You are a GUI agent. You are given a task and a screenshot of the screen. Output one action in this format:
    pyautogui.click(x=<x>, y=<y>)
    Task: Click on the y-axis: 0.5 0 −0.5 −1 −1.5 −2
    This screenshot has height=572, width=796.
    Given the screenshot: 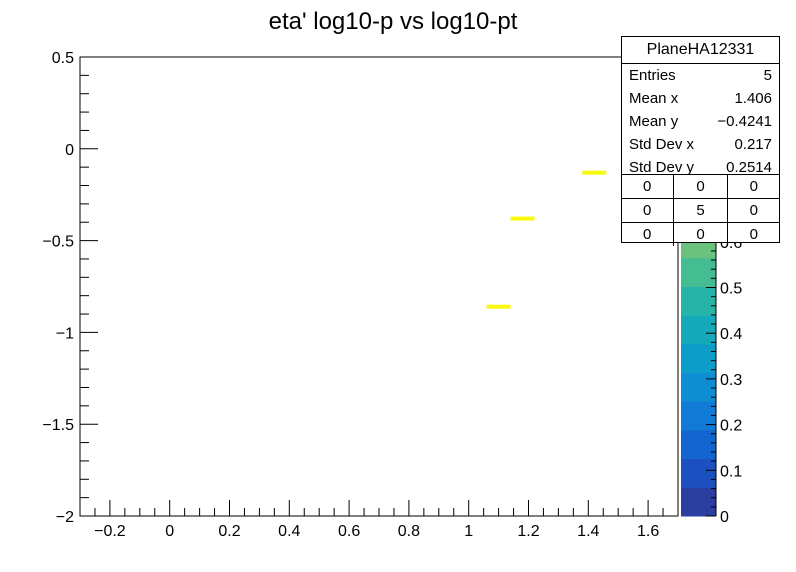 What is the action you would take?
    pyautogui.click(x=70, y=288)
    